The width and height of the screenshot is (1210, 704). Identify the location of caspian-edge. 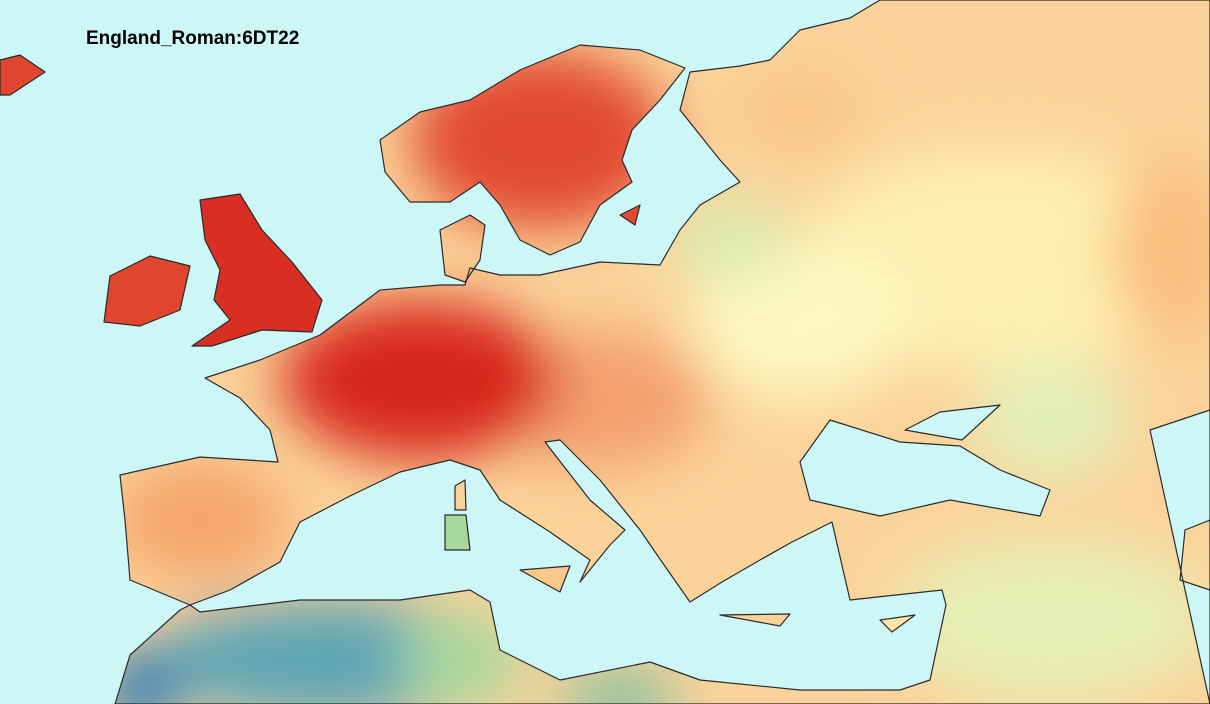
(1179, 556).